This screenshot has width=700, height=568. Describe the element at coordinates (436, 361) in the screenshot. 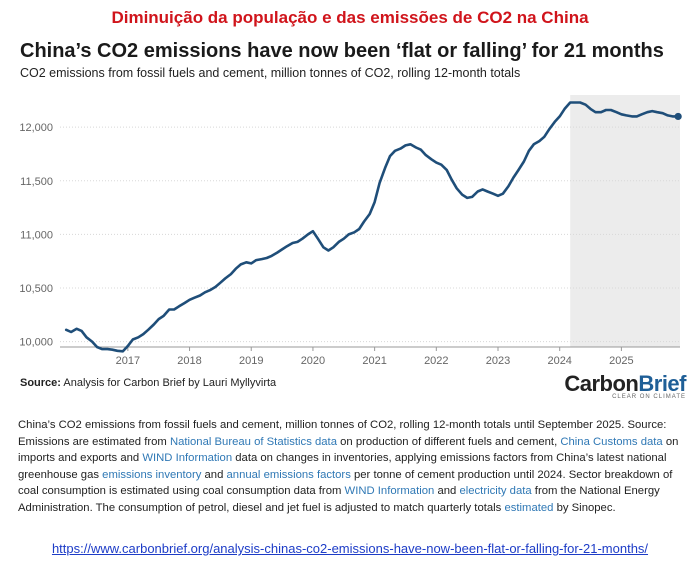

I see `x-tick-label: 2022` at that location.